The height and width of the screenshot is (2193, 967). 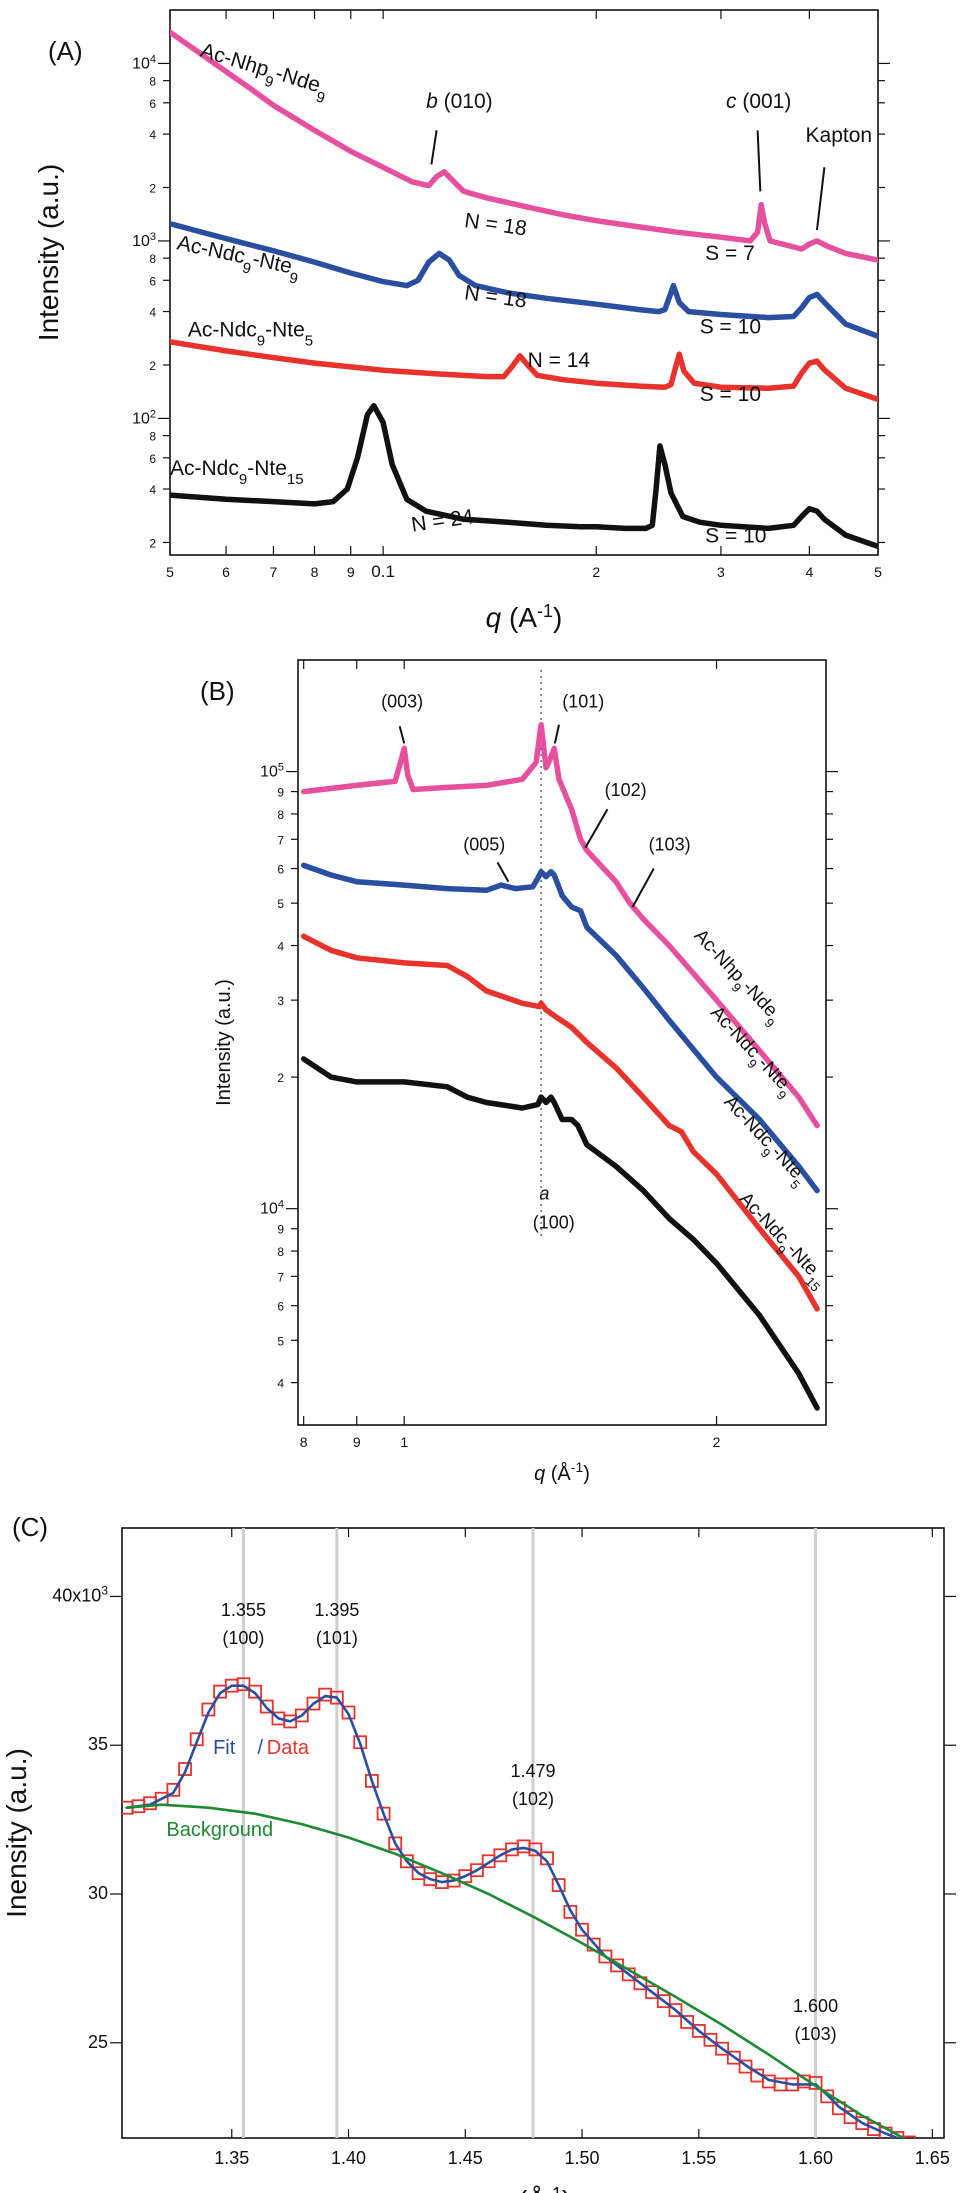 What do you see at coordinates (219, 1830) in the screenshot?
I see `series-legend-label: Background` at bounding box center [219, 1830].